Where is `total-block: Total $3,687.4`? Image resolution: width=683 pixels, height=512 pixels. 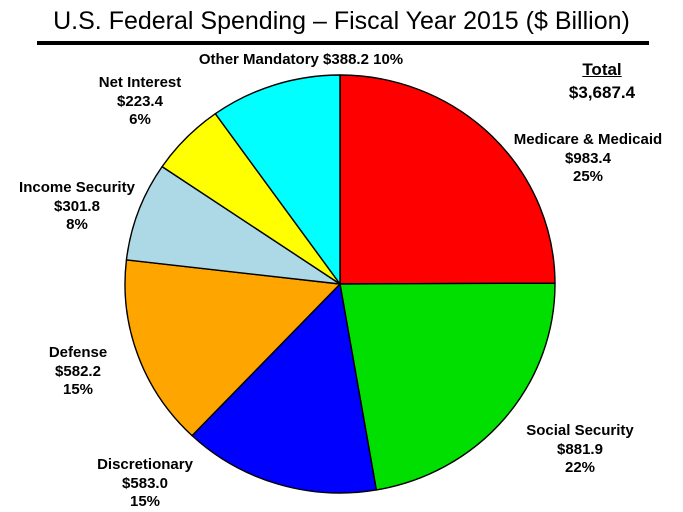 total-block: Total $3,687.4 is located at coordinates (602, 81).